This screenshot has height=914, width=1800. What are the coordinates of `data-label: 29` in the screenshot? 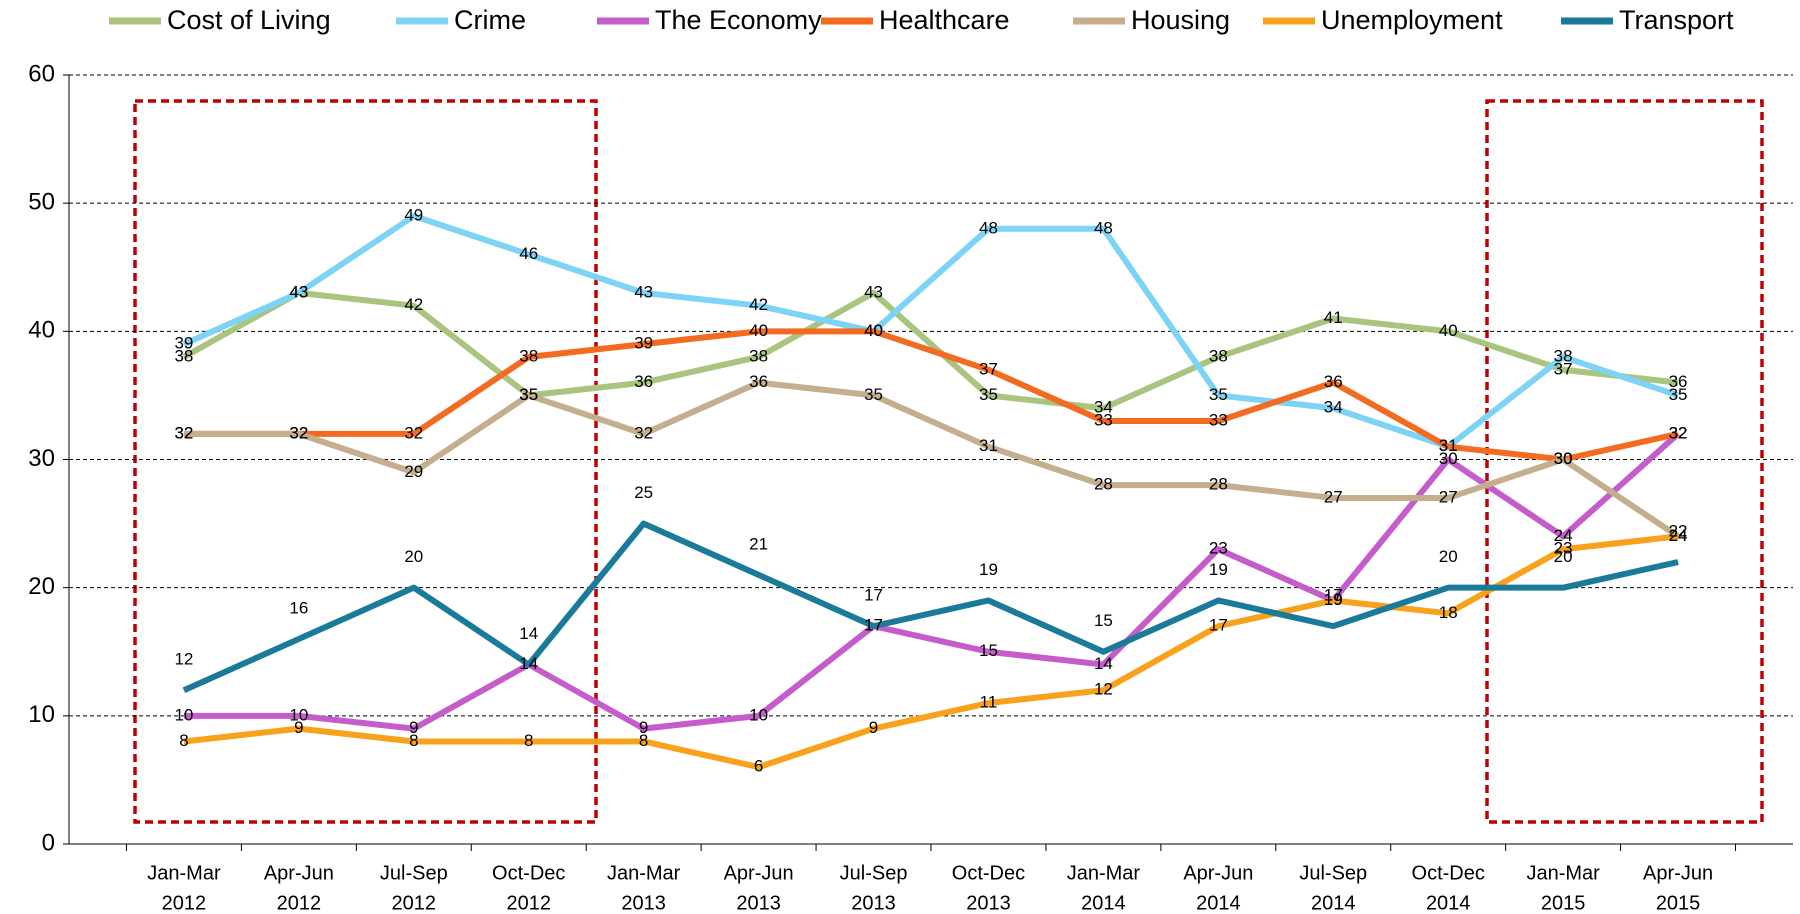 It's located at (413, 471).